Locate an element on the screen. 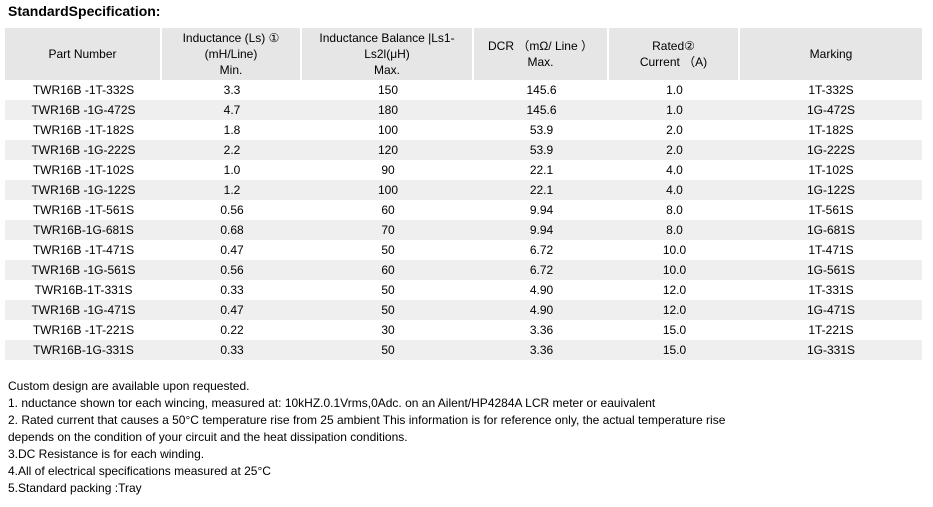 The height and width of the screenshot is (507, 933). table-cell: 1T-331S is located at coordinates (831, 290).